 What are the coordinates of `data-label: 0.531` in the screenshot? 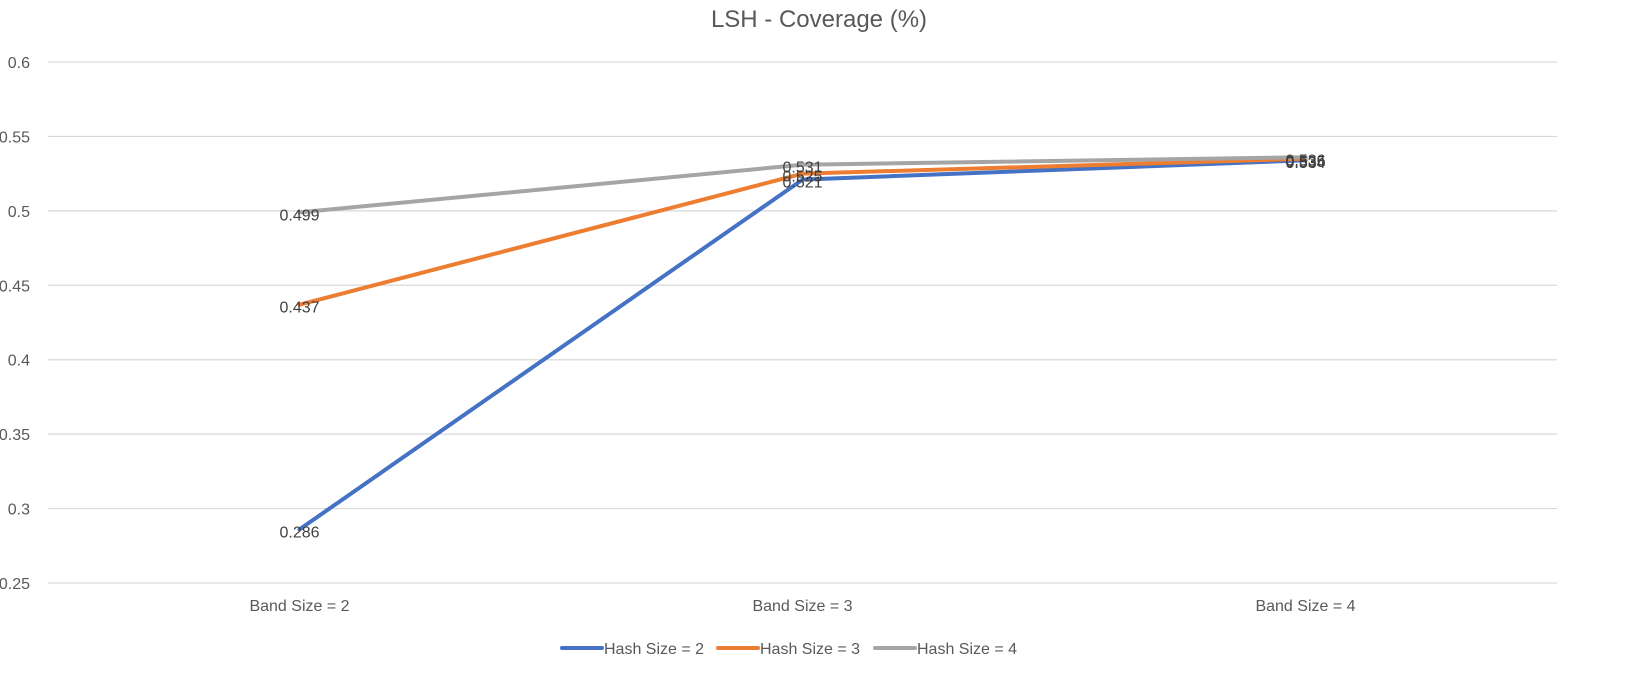 It's located at (802, 168).